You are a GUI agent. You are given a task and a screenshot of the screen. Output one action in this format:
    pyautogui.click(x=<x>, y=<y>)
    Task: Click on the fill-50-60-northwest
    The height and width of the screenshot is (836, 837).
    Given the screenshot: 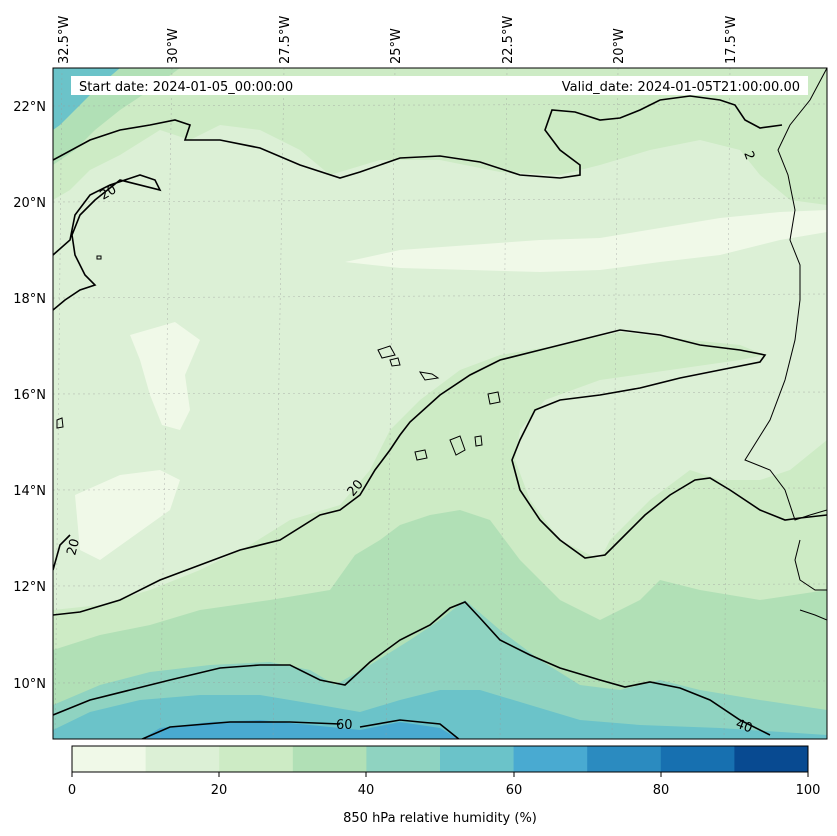 What is the action you would take?
    pyautogui.click(x=86, y=99)
    